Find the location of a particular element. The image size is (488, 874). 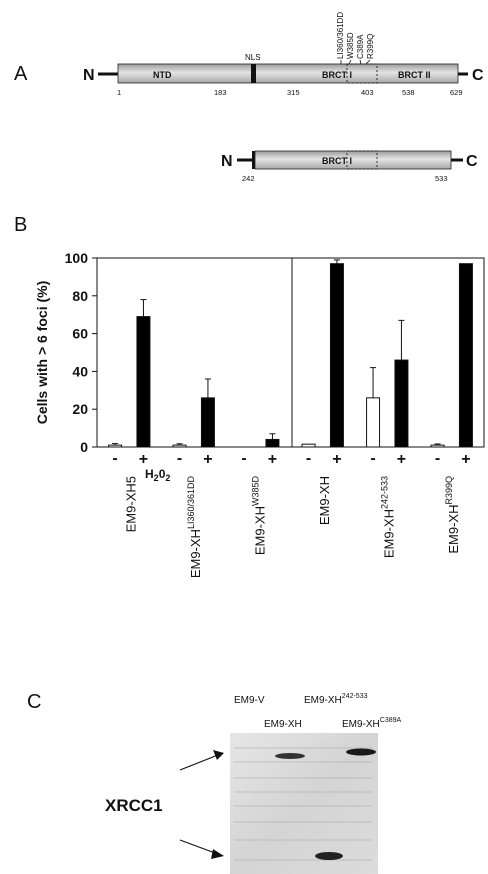

mutation-label: R399Q is located at coordinates (370, 46).